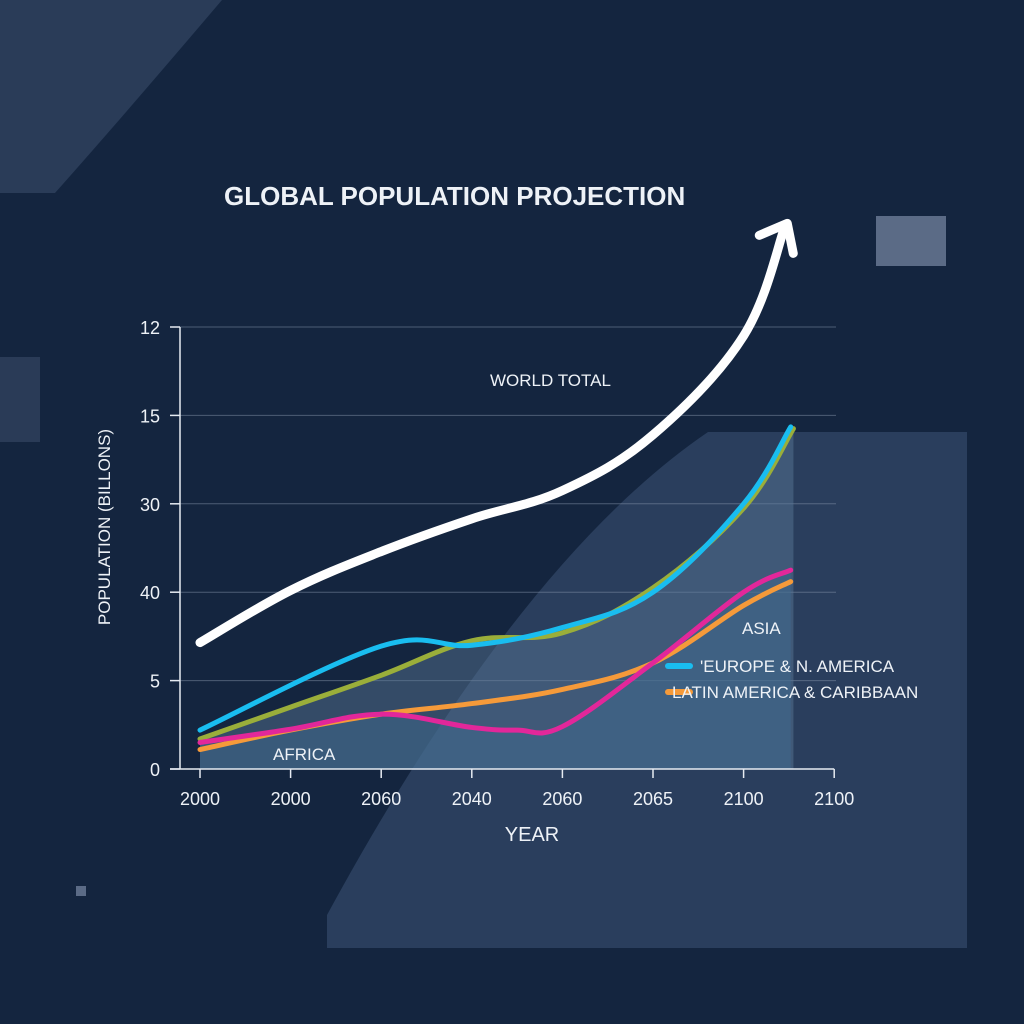  Describe the element at coordinates (304, 754) in the screenshot. I see `annotation-africa: AFRICA` at that location.